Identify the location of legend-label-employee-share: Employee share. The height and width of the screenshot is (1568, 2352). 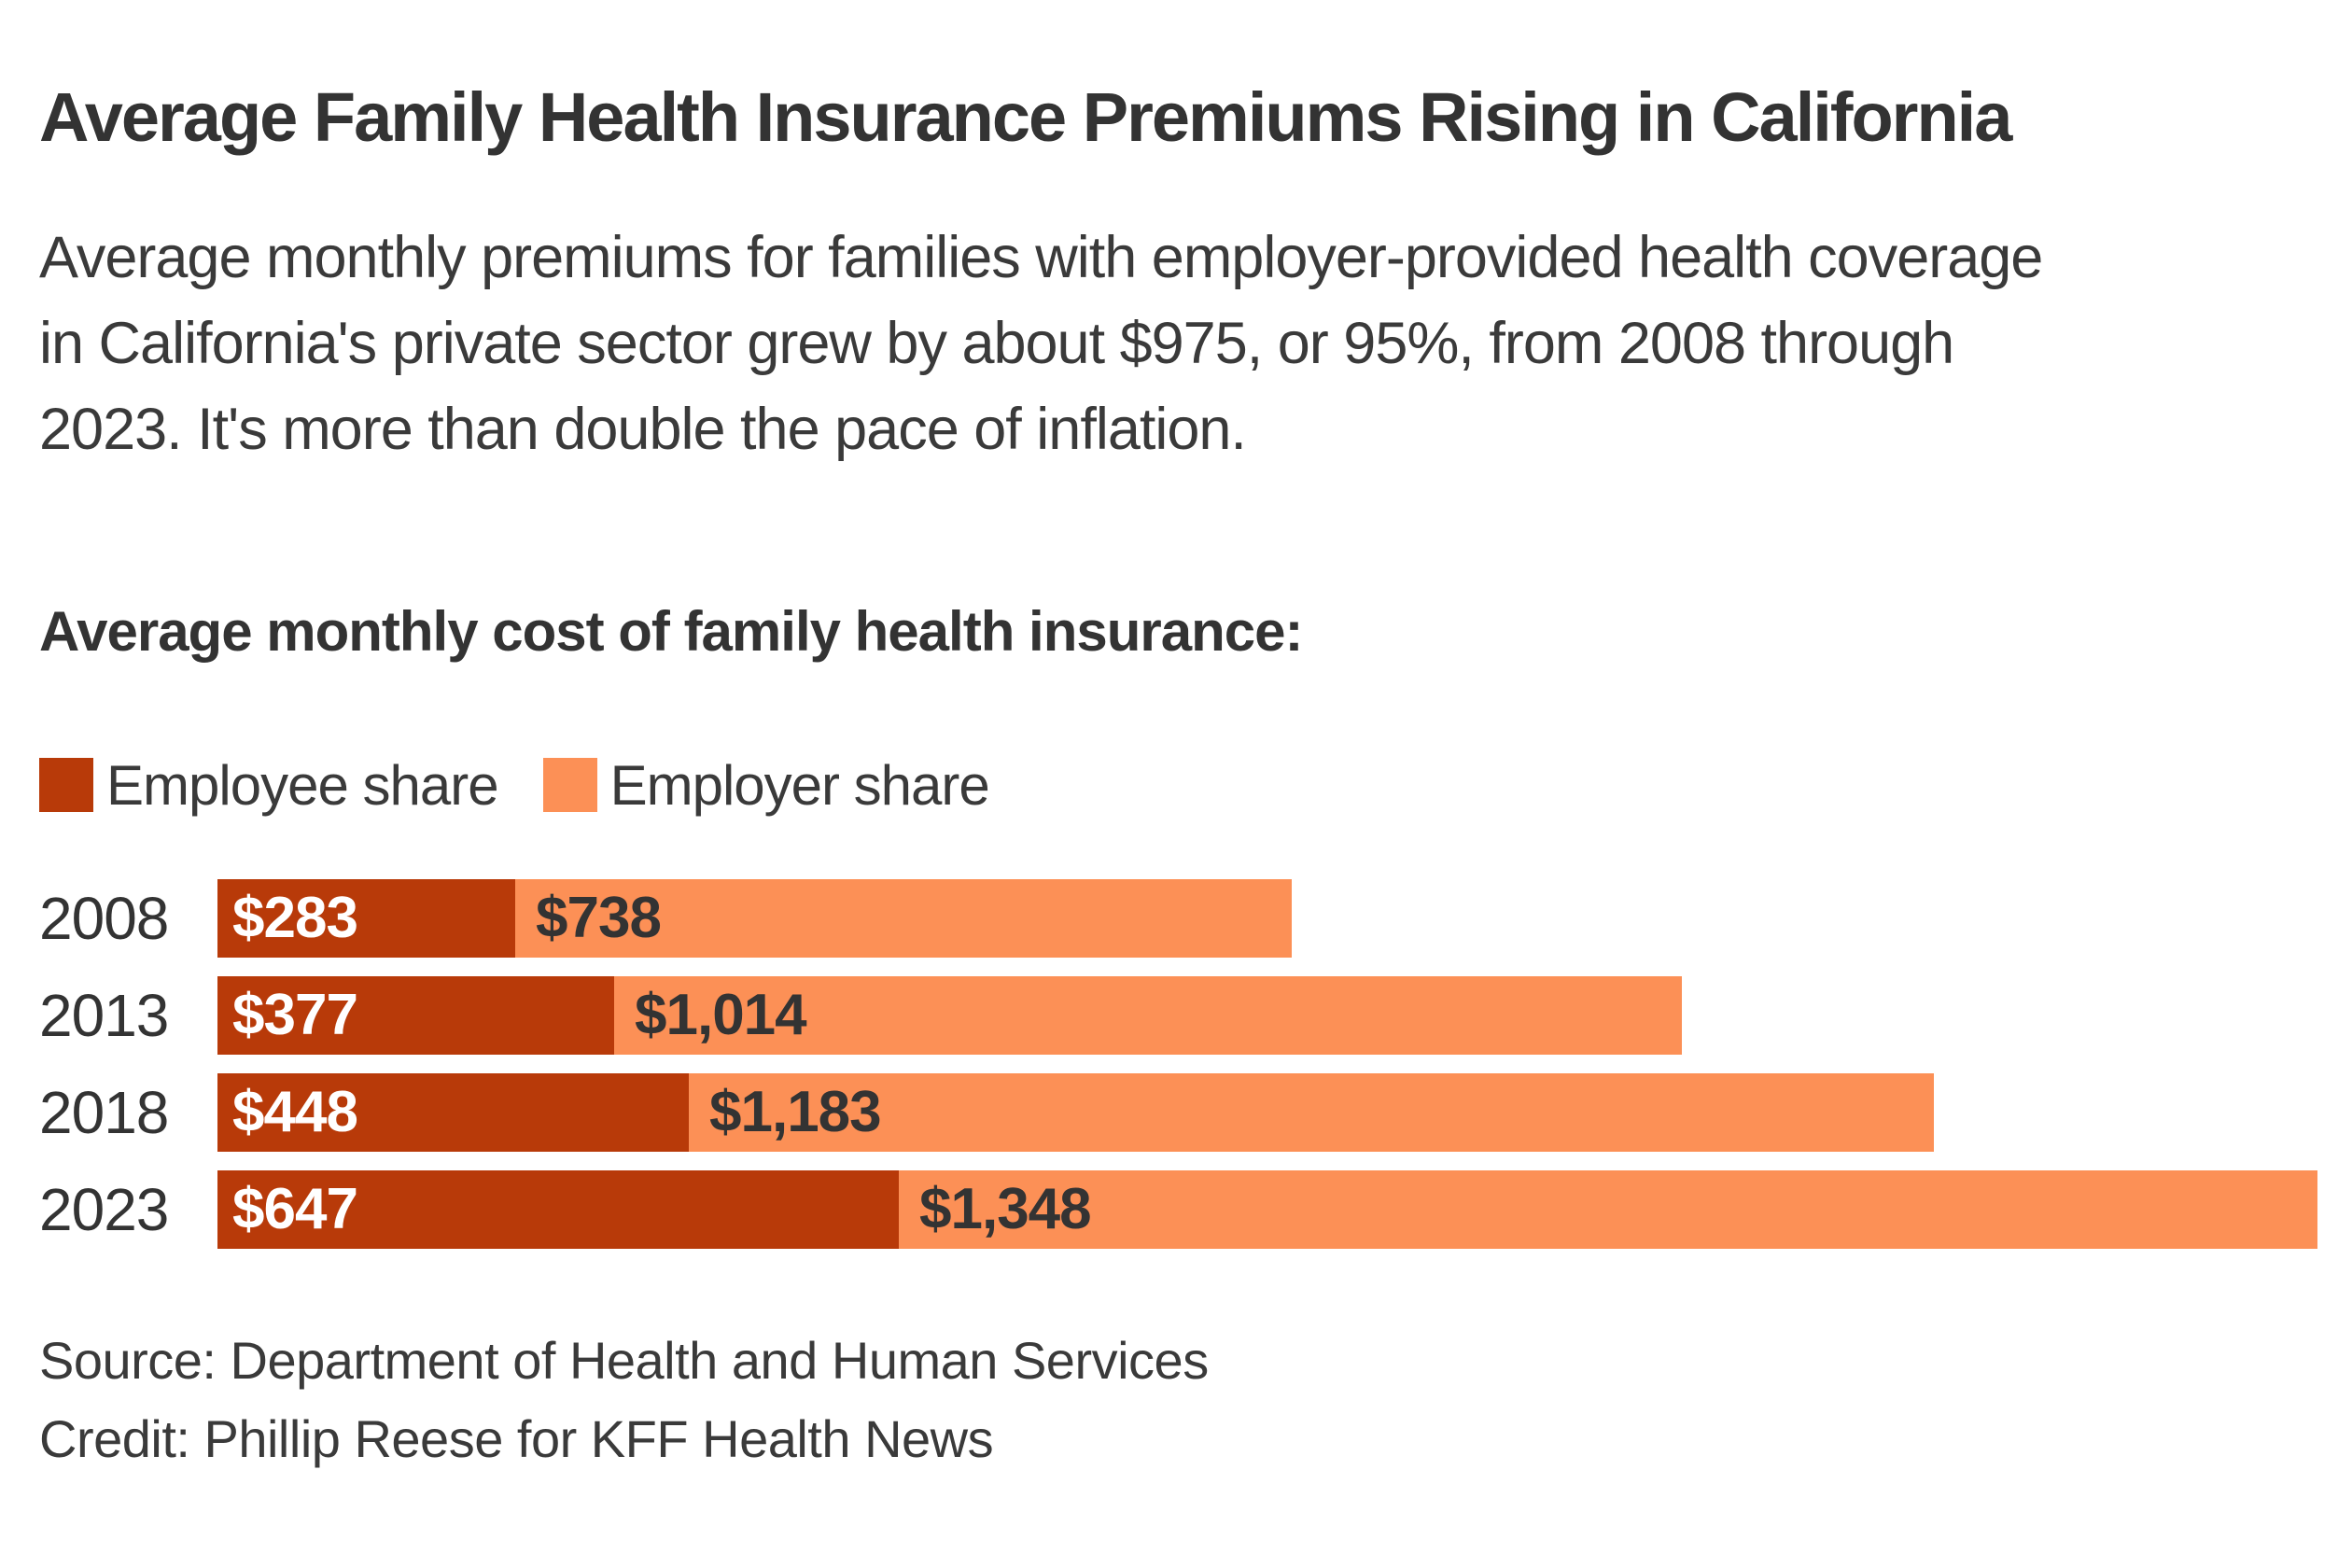
(302, 785).